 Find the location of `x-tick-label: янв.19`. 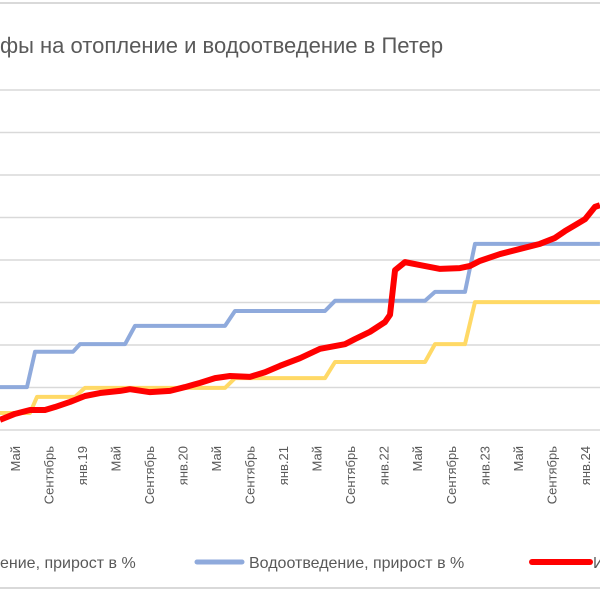

x-tick-label: янв.19 is located at coordinates (82, 465).